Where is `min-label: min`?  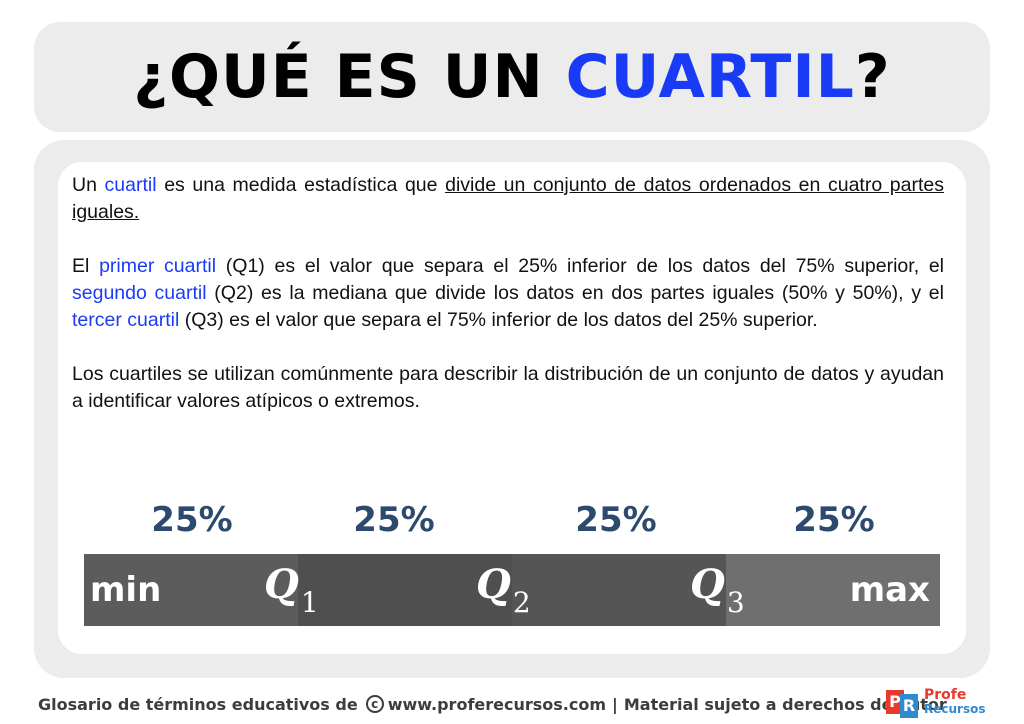 min-label: min is located at coordinates (126, 590).